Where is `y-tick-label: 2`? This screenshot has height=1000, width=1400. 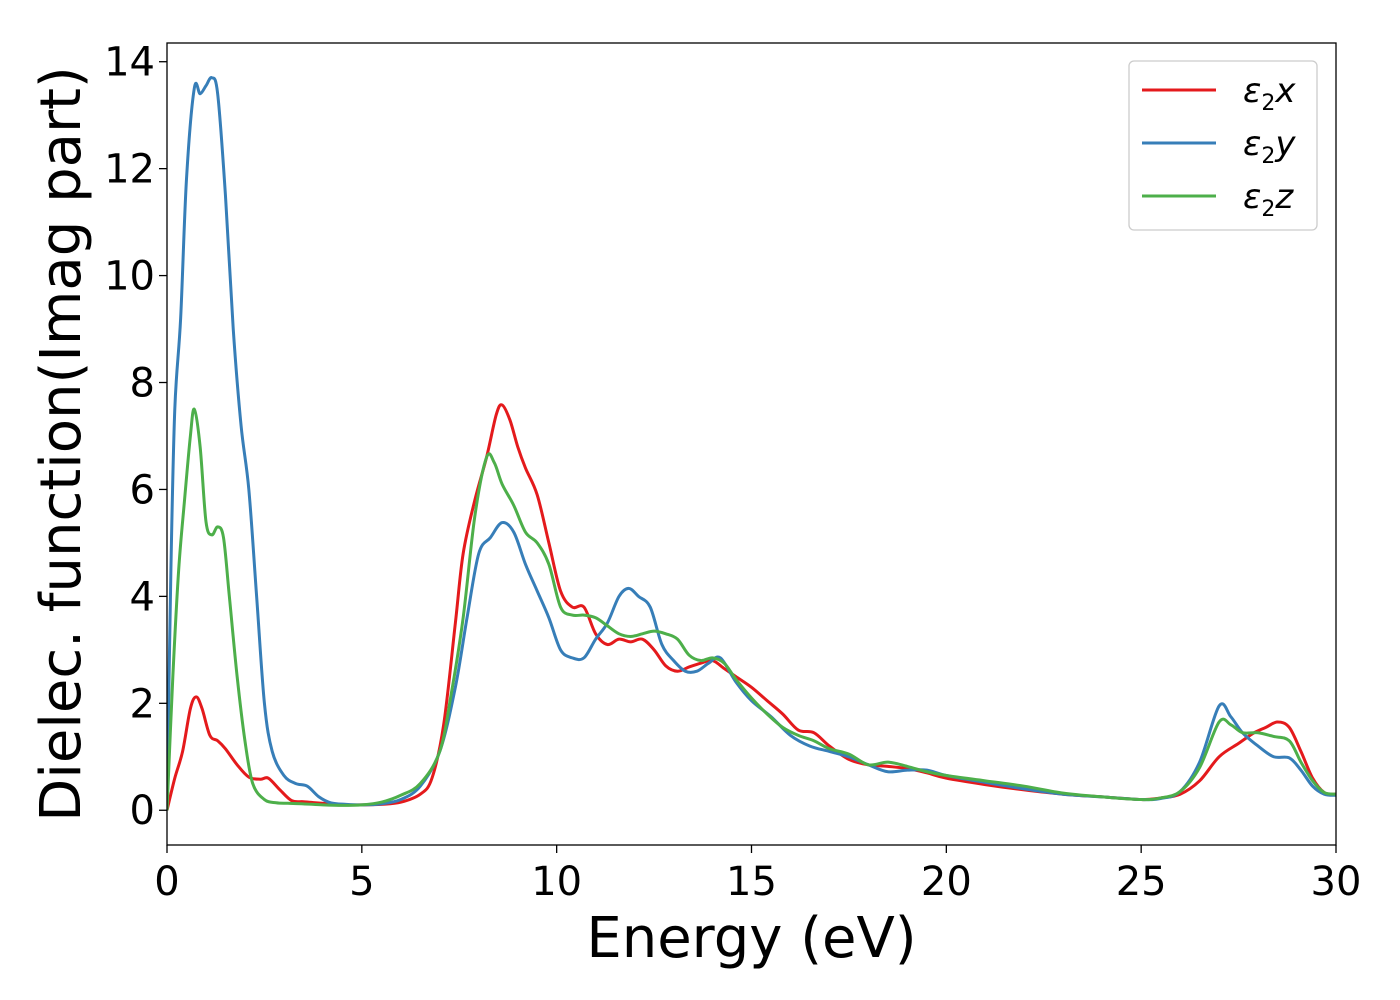
y-tick-label: 2 is located at coordinates (142, 704).